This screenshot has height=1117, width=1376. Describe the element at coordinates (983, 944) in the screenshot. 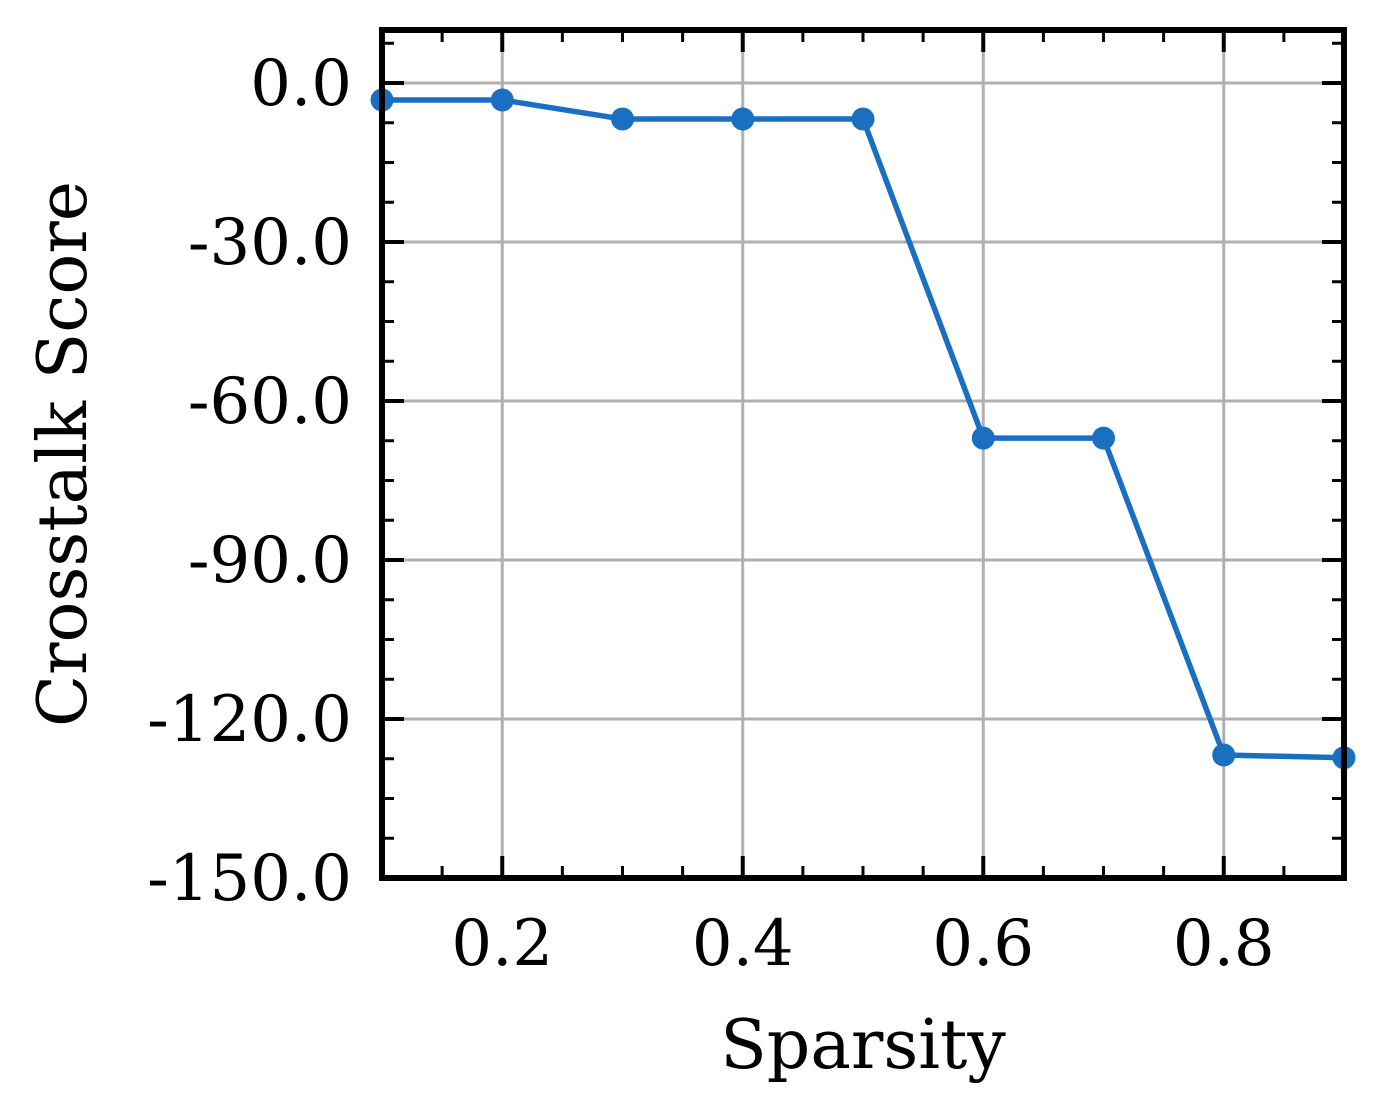

I see `x-tick-label: 0.6` at that location.